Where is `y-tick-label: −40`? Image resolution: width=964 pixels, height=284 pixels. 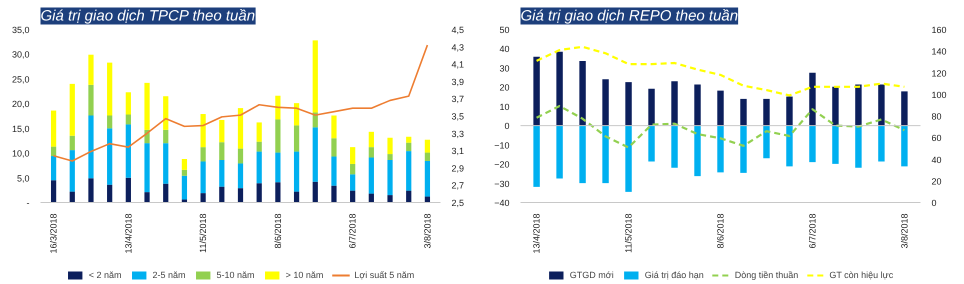
y-tick-label: −40 is located at coordinates (502, 203).